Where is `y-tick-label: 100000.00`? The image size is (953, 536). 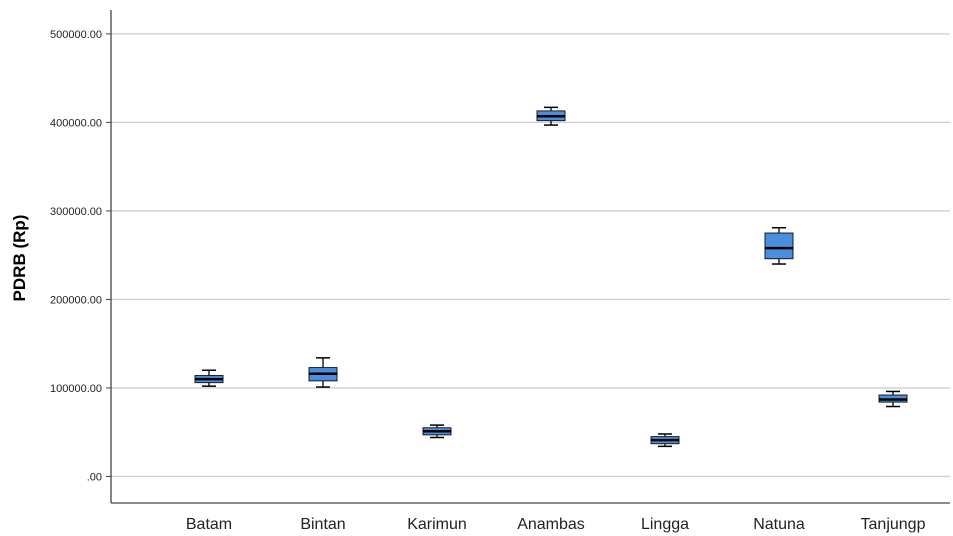 y-tick-label: 100000.00 is located at coordinates (76, 389).